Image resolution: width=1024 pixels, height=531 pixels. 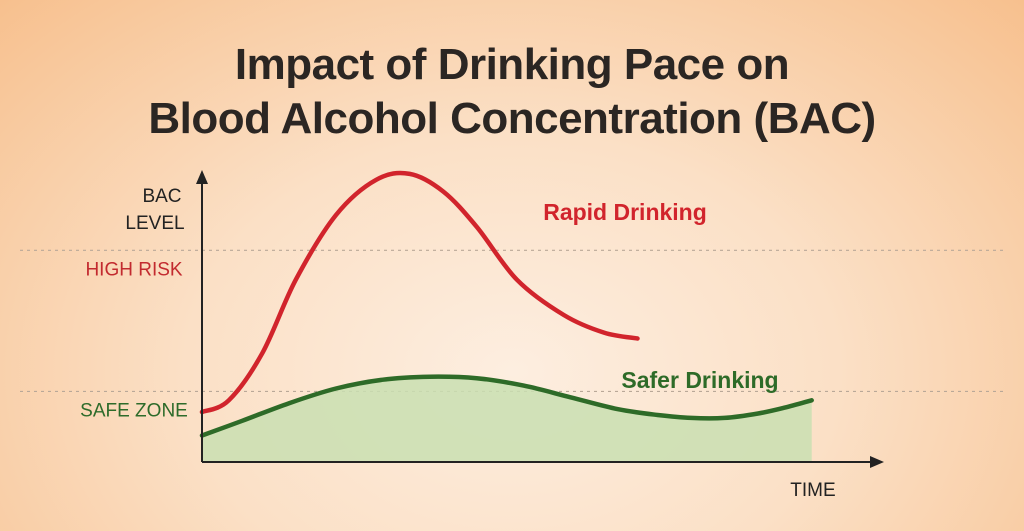 What do you see at coordinates (512, 64) in the screenshot?
I see `chart-title-line-1: Impact of Drinking Pace on` at bounding box center [512, 64].